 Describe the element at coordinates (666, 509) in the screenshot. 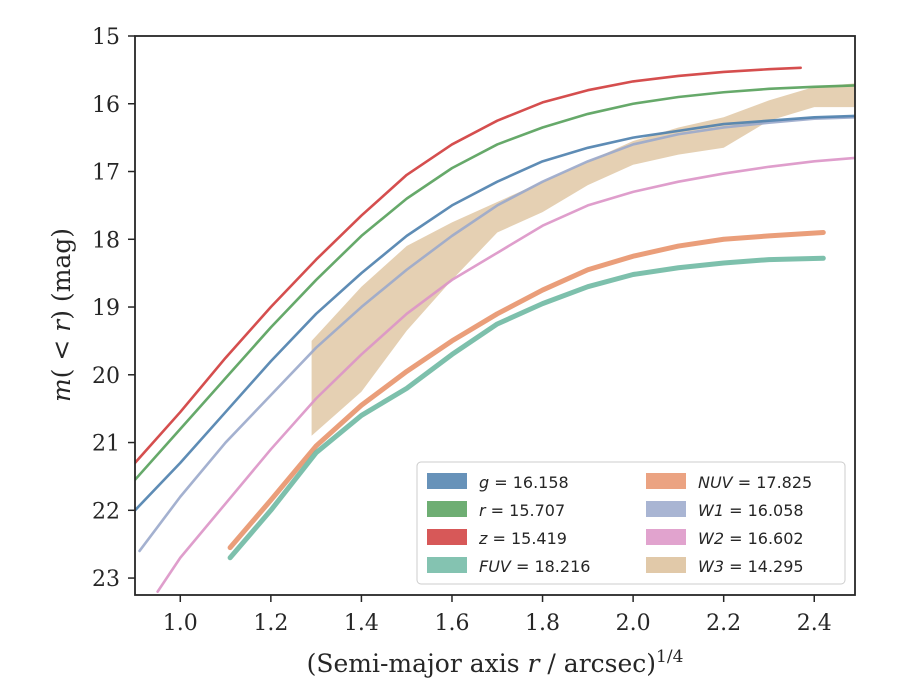

I see `legend-swatch-w1` at that location.